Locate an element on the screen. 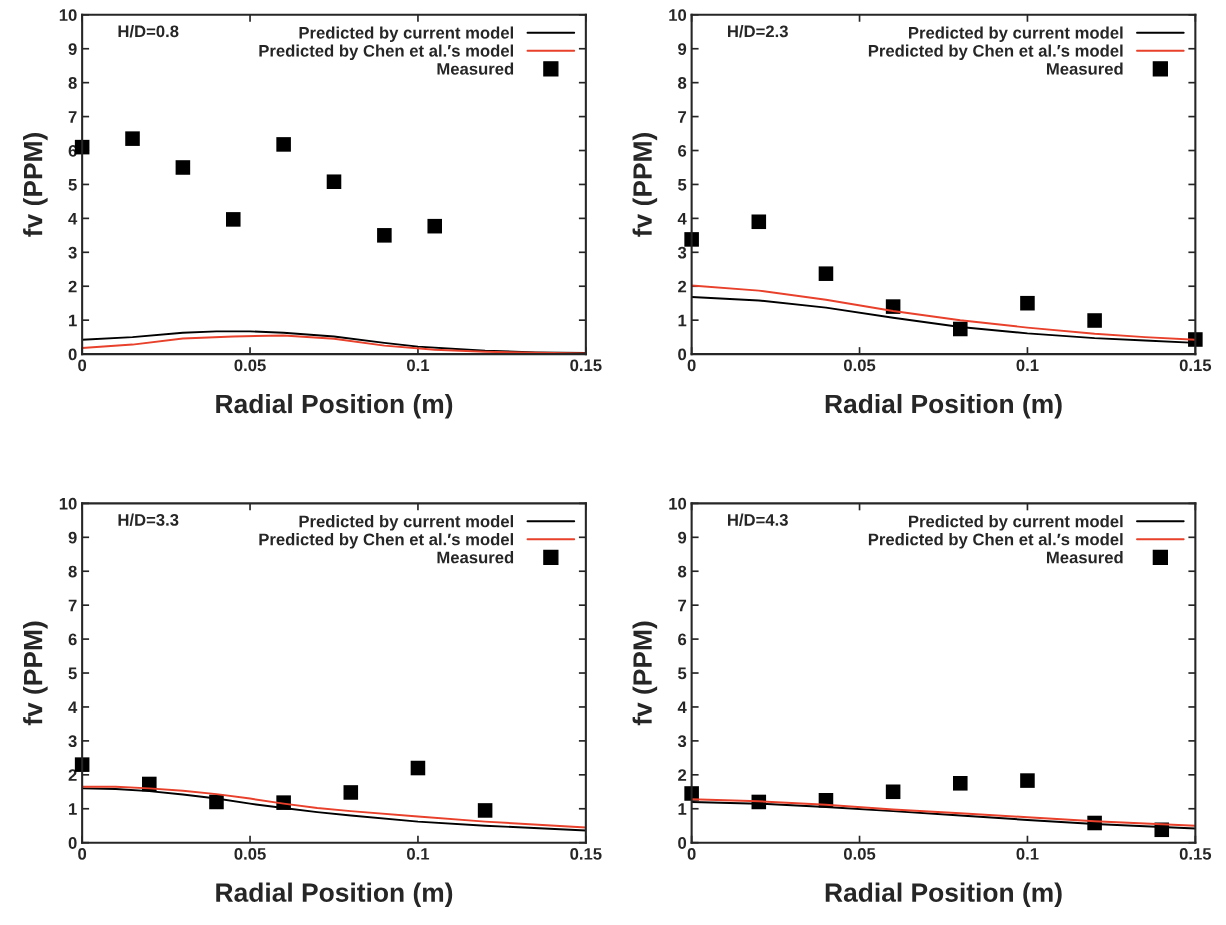  annotation: H/D=0.8 is located at coordinates (148, 31).